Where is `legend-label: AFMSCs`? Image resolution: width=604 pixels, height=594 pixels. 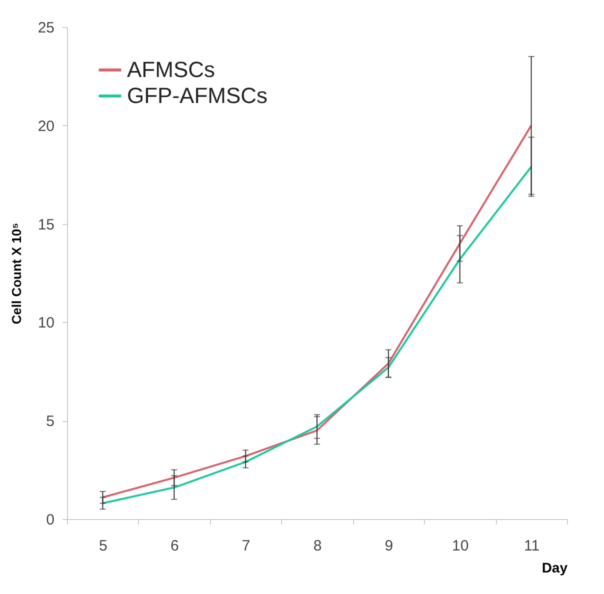 legend-label: AFMSCs is located at coordinates (171, 69).